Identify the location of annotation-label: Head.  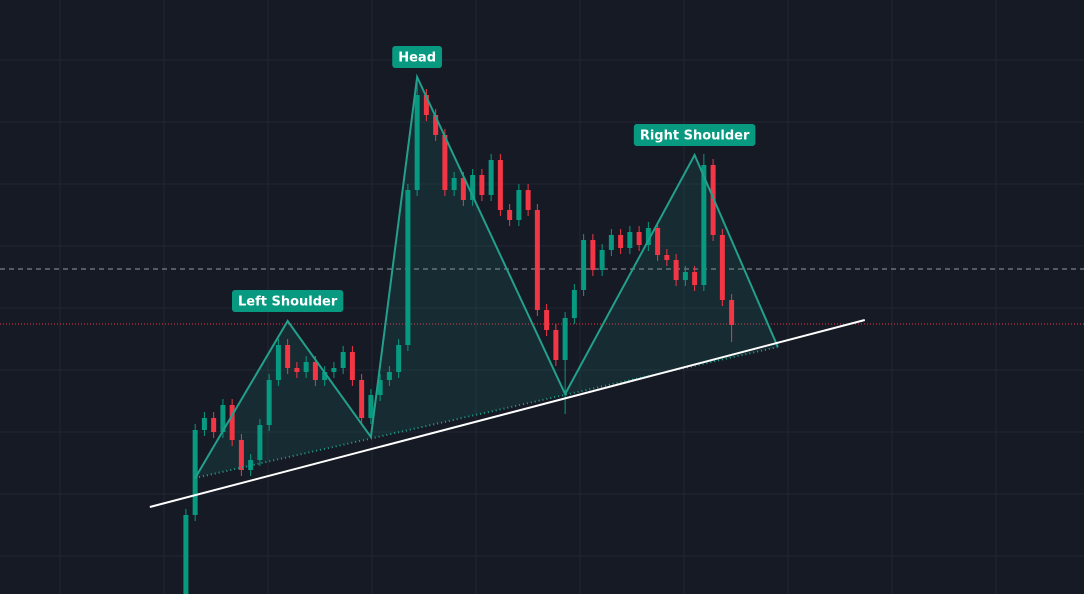
(417, 58).